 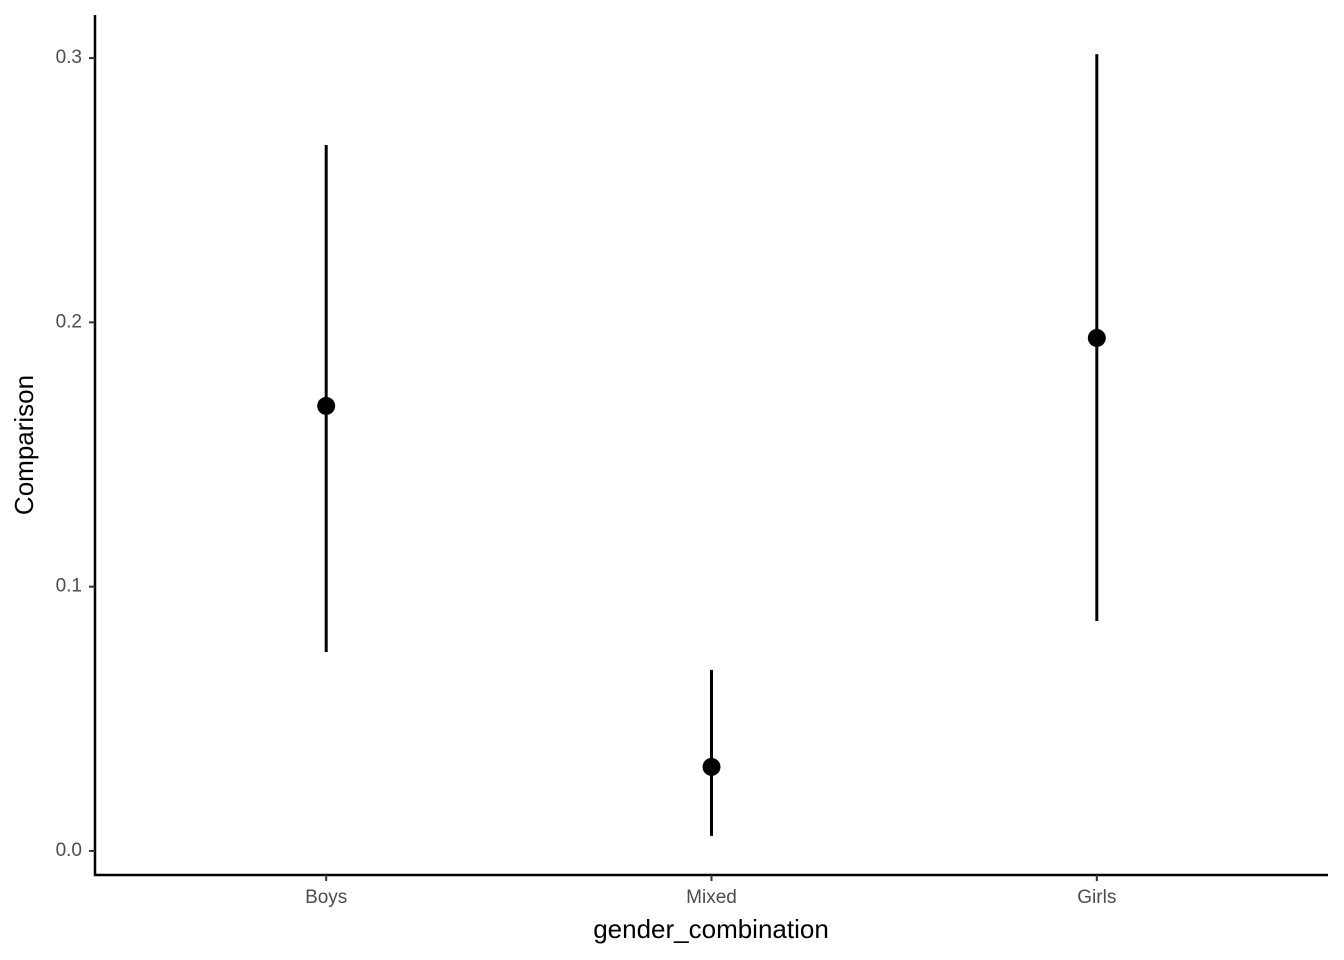 I want to click on x-tick-label: Girls, so click(x=1096, y=897).